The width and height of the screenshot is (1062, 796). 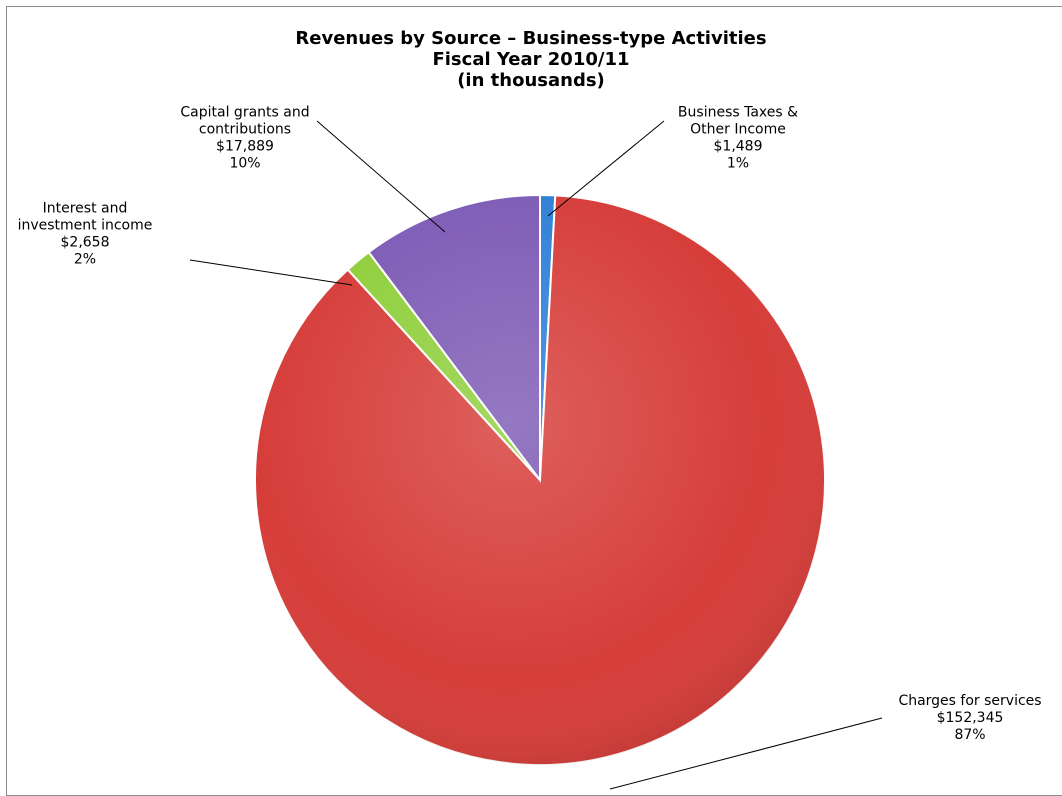 What do you see at coordinates (244, 113) in the screenshot?
I see `data-label-line: Capital grants and` at bounding box center [244, 113].